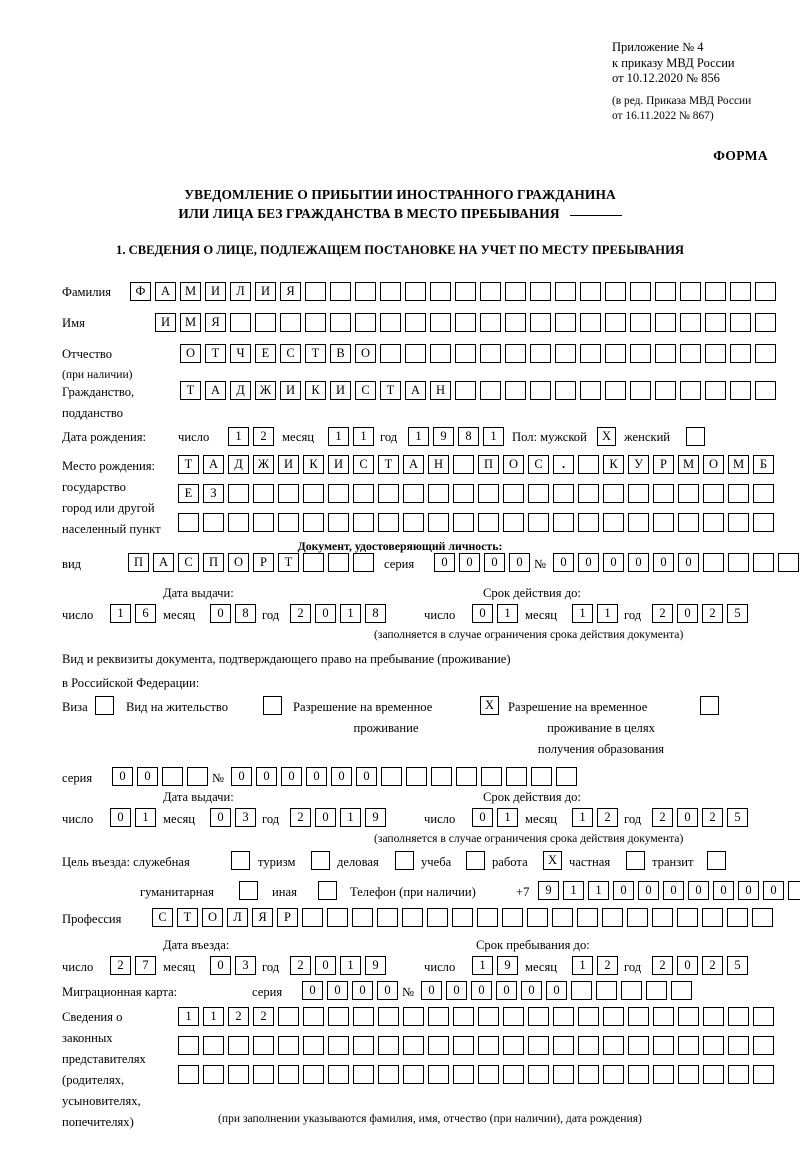  What do you see at coordinates (375, 965) in the screenshot?
I see `char-cell: 9` at bounding box center [375, 965].